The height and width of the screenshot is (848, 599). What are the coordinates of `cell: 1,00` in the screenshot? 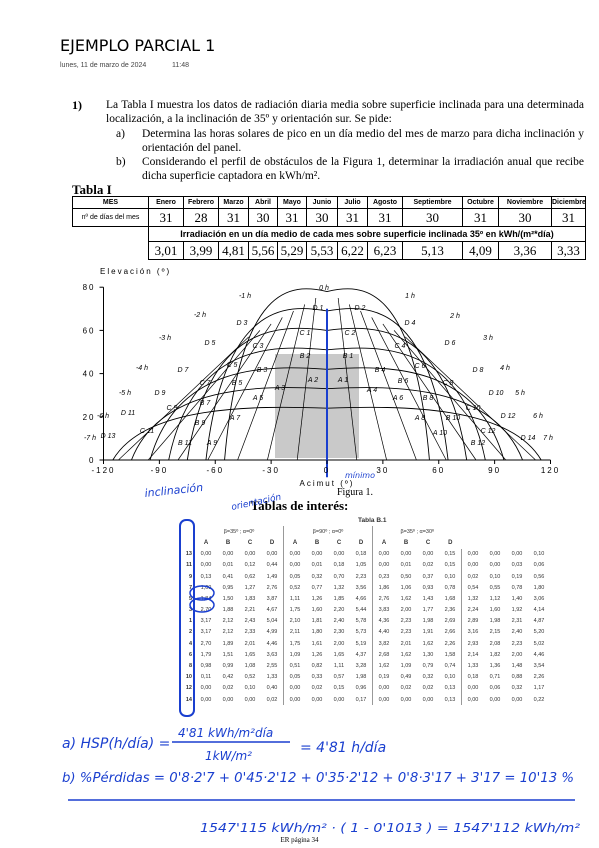 It's located at (205, 588).